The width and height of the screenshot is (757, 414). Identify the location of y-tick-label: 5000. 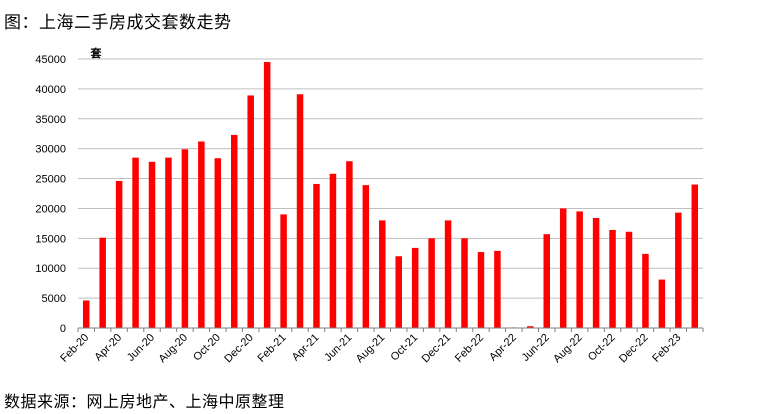
(54, 299).